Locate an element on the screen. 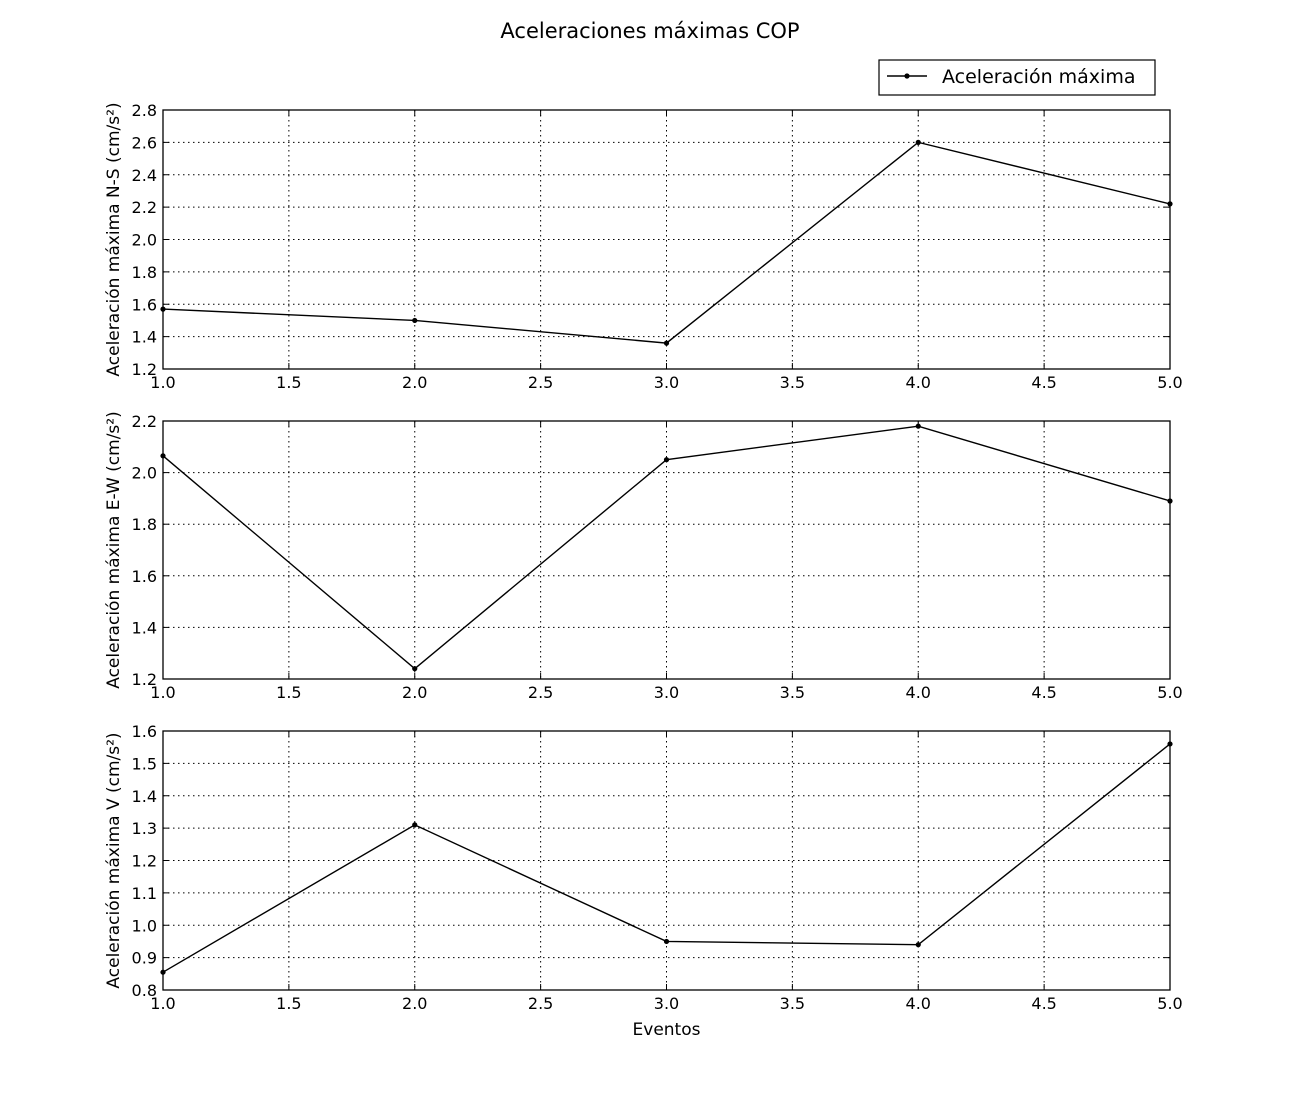  x-axis-label: Eventos is located at coordinates (667, 1030).